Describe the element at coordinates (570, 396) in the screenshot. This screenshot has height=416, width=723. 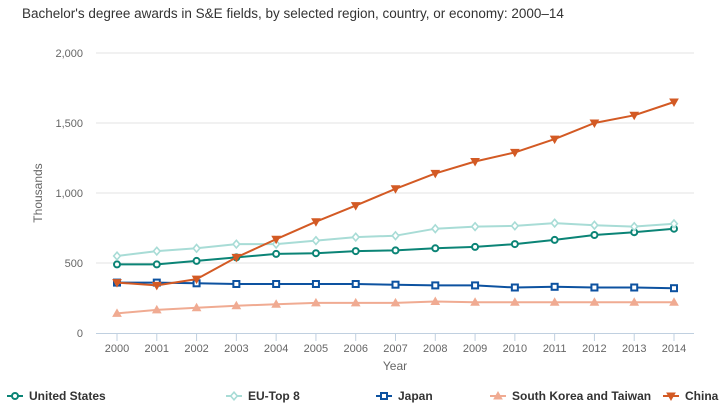
I see `legend-item-south-korea-and-taiwan: South Korea and Taiwan` at that location.